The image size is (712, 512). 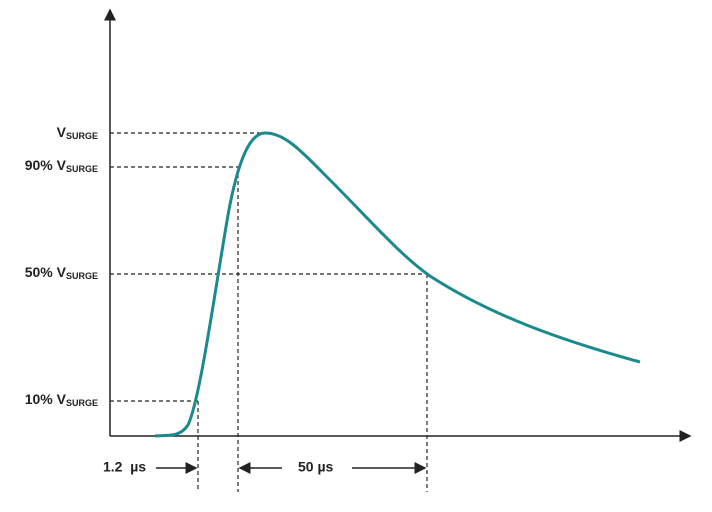 I want to click on level-label: 50% VSURGE, so click(x=61, y=273).